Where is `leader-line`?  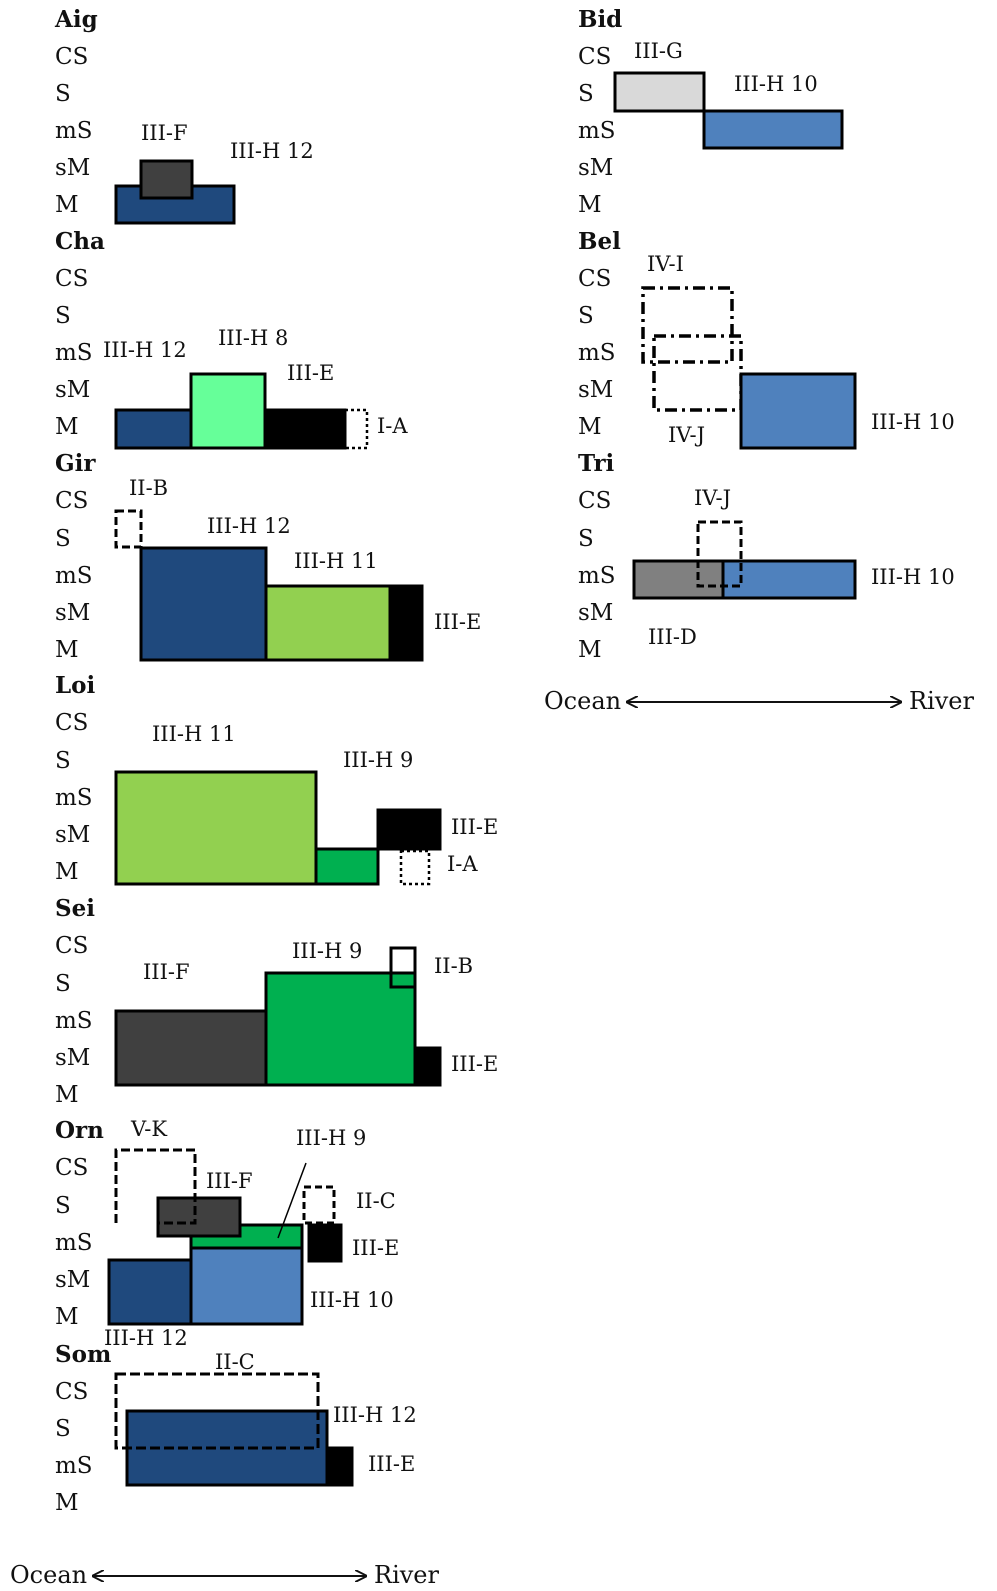 leader-line is located at coordinates (292, 1200).